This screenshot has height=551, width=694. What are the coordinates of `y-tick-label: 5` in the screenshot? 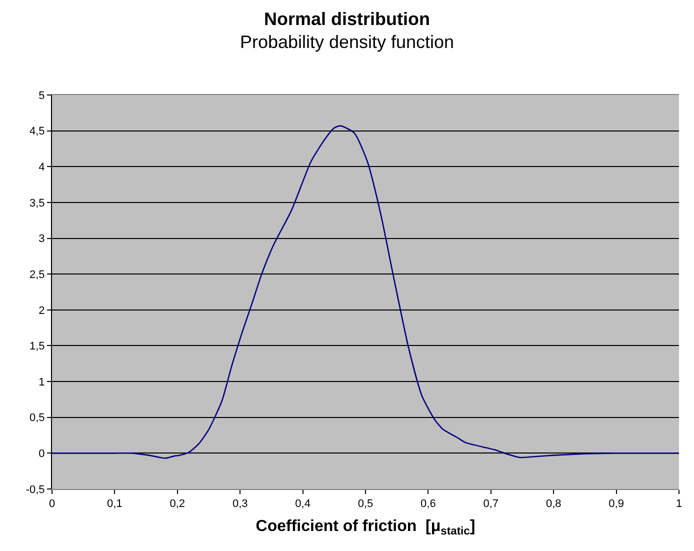 It's located at (41, 96).